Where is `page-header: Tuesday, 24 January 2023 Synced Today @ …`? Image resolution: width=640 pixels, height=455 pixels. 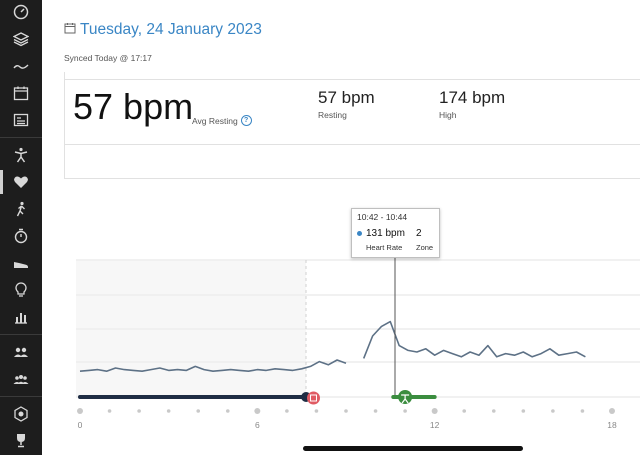
page-header: Tuesday, 24 January 2023 Synced Today @ … is located at coordinates (341, 36).